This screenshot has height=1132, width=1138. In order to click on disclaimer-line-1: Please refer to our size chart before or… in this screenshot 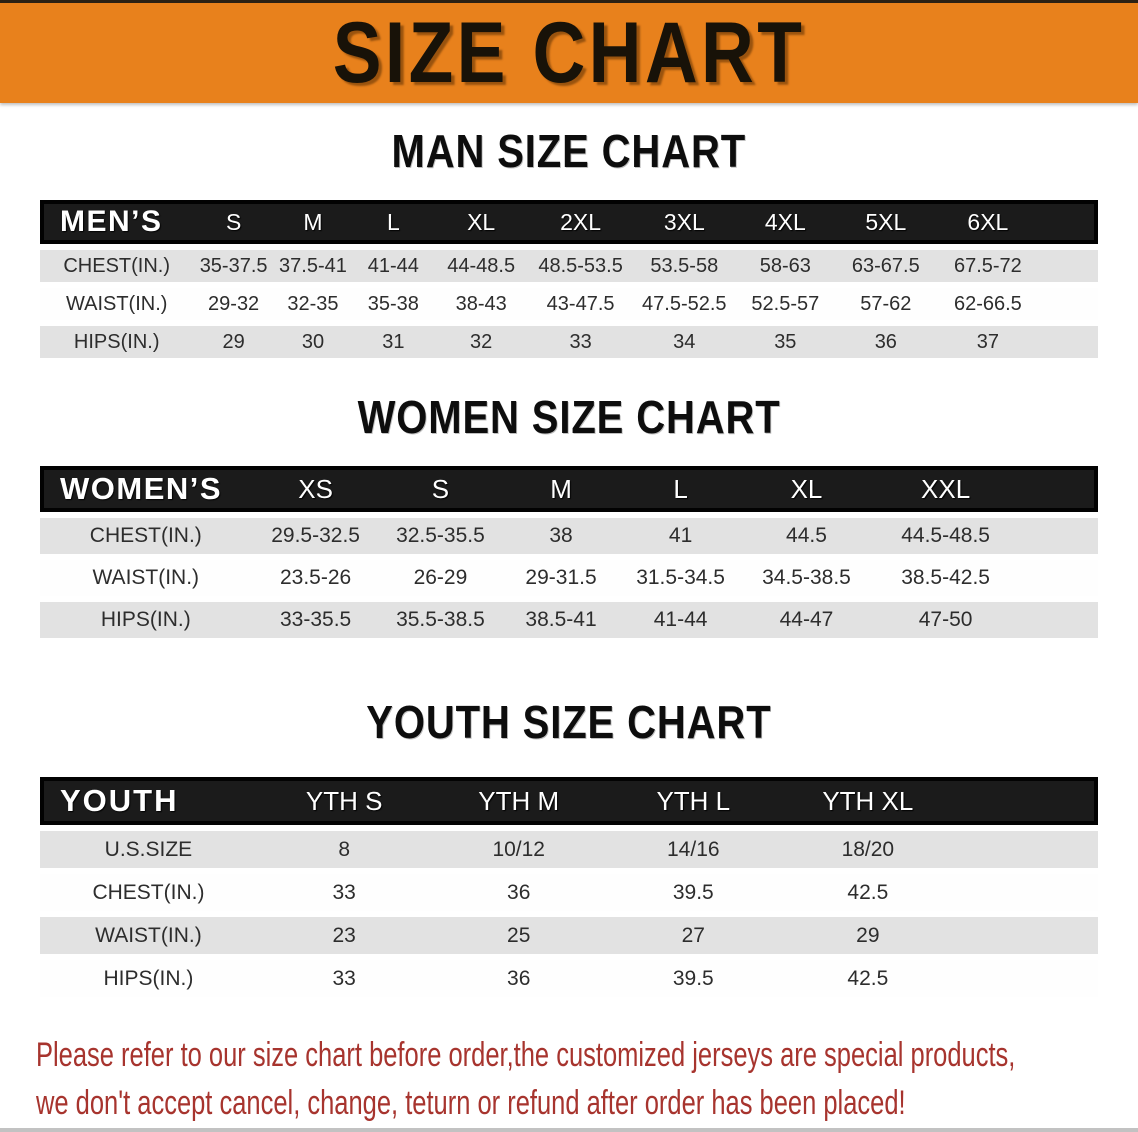, I will do `click(526, 1055)`.